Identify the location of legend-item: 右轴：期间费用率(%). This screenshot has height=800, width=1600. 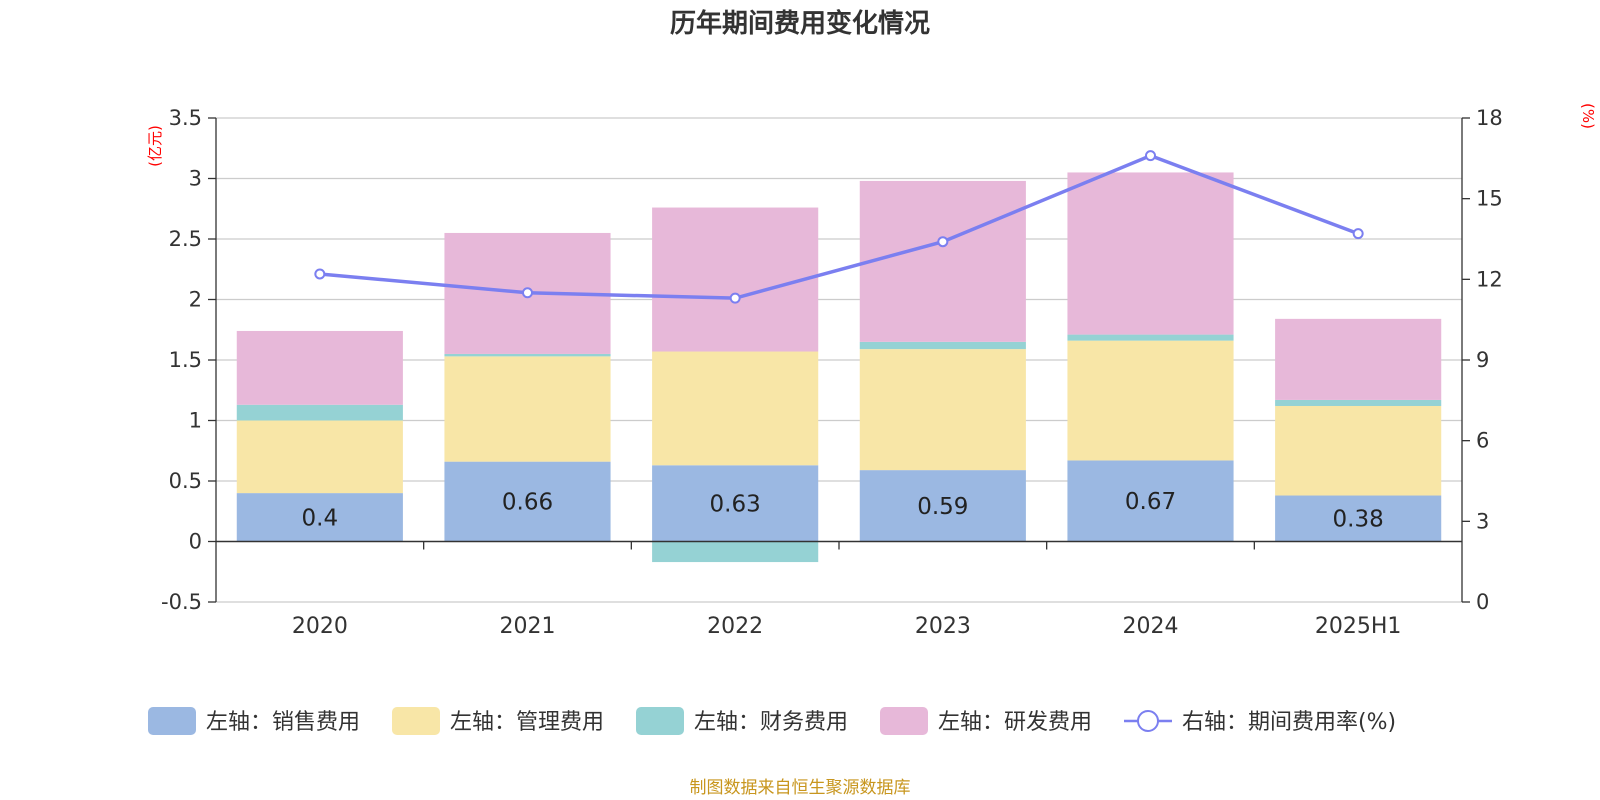
(1260, 722).